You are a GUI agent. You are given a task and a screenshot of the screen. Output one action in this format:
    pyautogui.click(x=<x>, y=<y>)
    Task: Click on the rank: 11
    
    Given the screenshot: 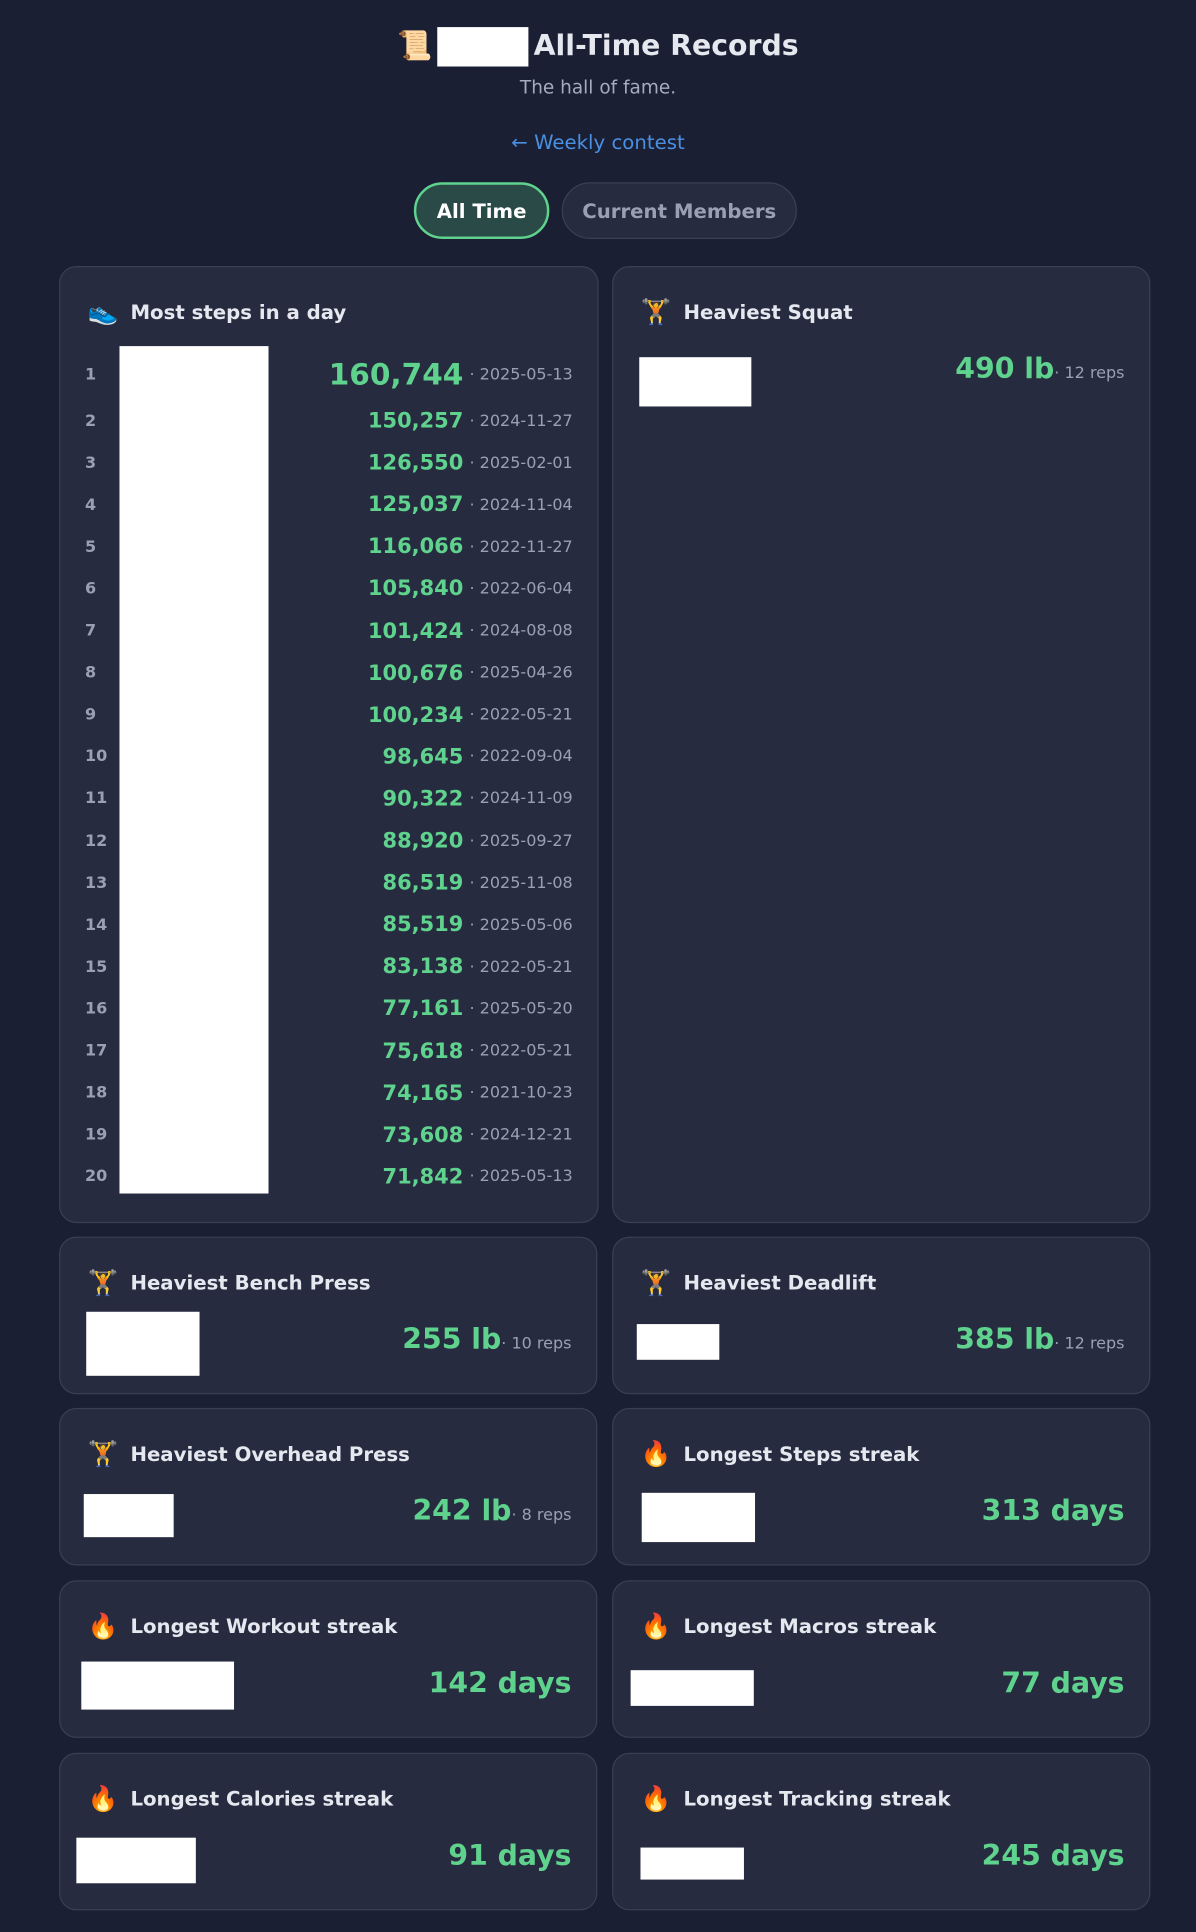 What is the action you would take?
    pyautogui.click(x=96, y=799)
    